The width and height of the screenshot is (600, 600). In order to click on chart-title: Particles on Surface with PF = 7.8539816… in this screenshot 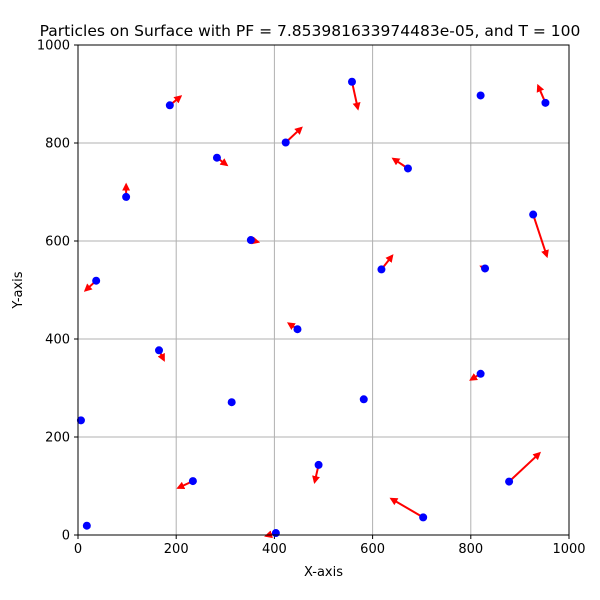, I will do `click(310, 31)`.